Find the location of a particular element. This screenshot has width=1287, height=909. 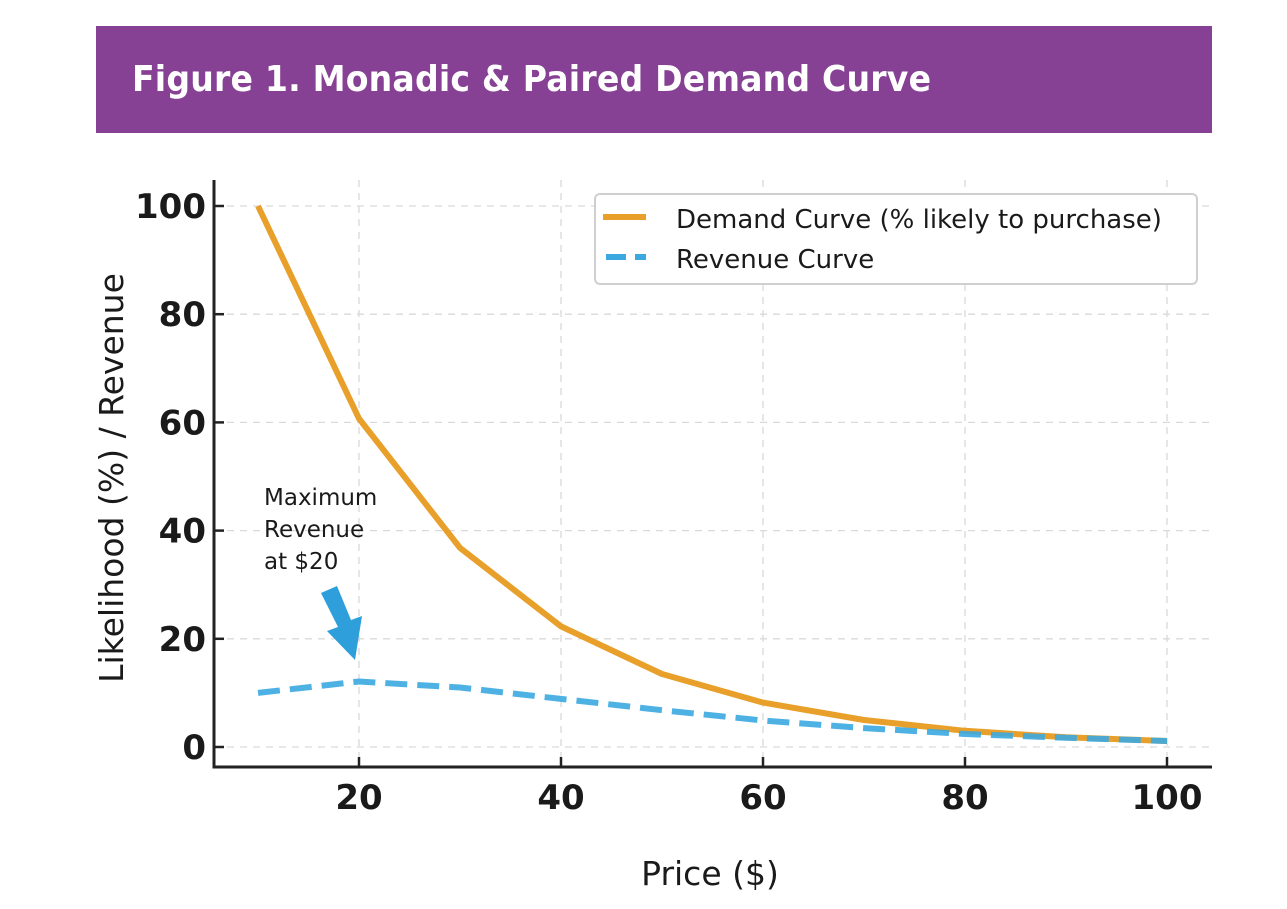

y-tick-label: 40 is located at coordinates (182, 532).